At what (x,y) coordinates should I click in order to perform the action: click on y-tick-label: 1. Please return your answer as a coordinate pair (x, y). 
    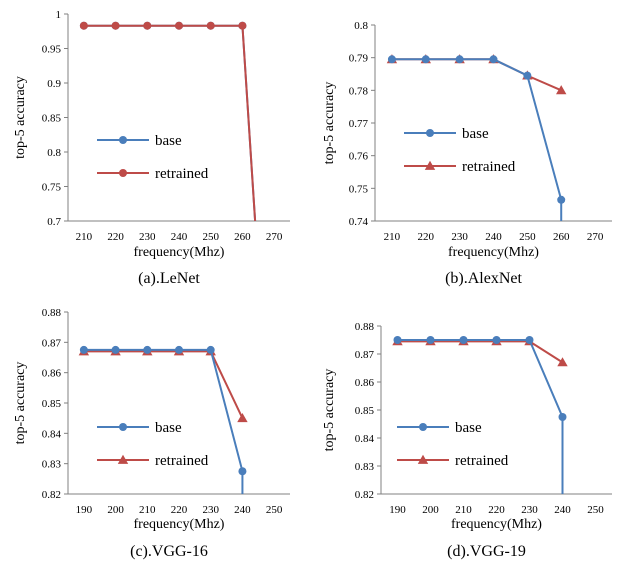
    Looking at the image, I should click on (59, 15).